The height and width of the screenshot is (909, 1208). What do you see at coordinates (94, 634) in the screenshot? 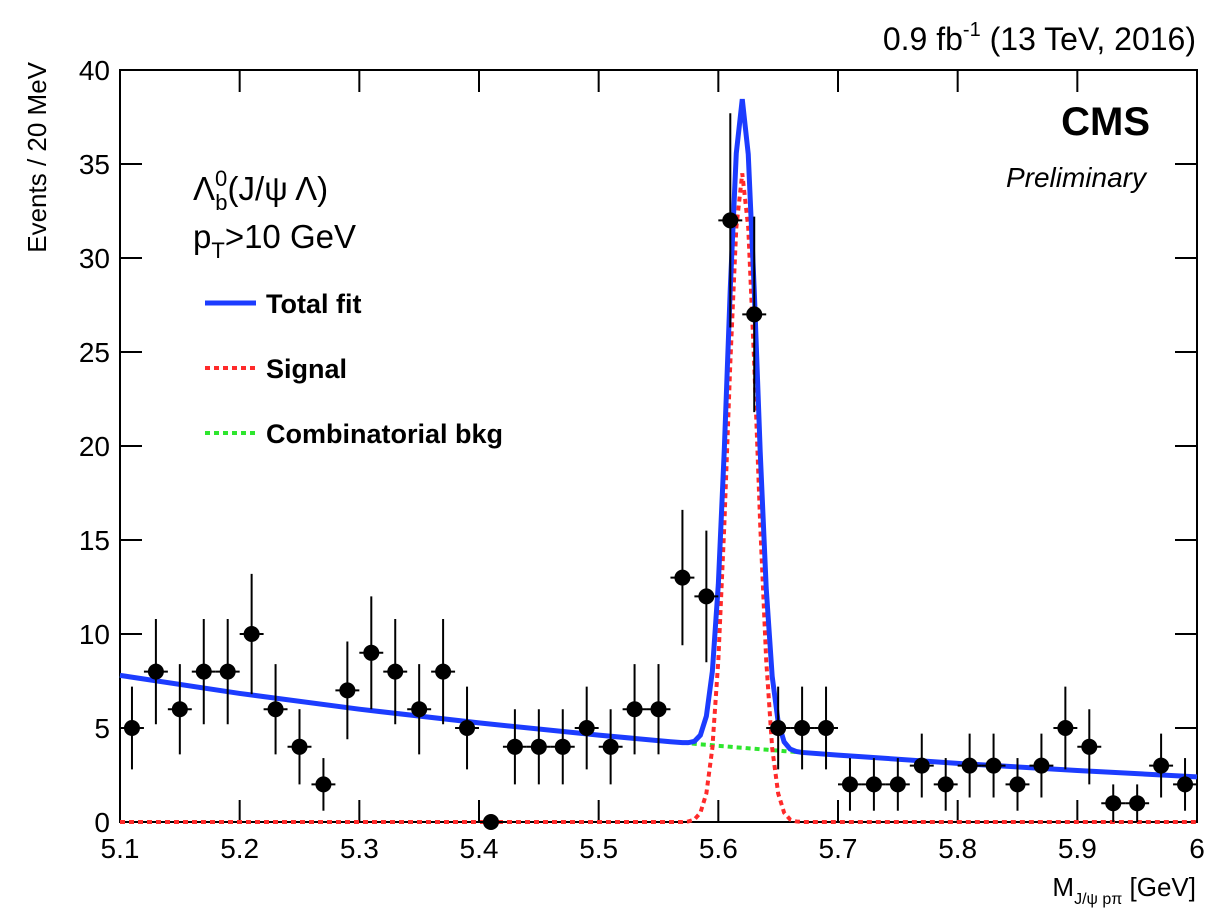
I see `y-tick-label: 10` at bounding box center [94, 634].